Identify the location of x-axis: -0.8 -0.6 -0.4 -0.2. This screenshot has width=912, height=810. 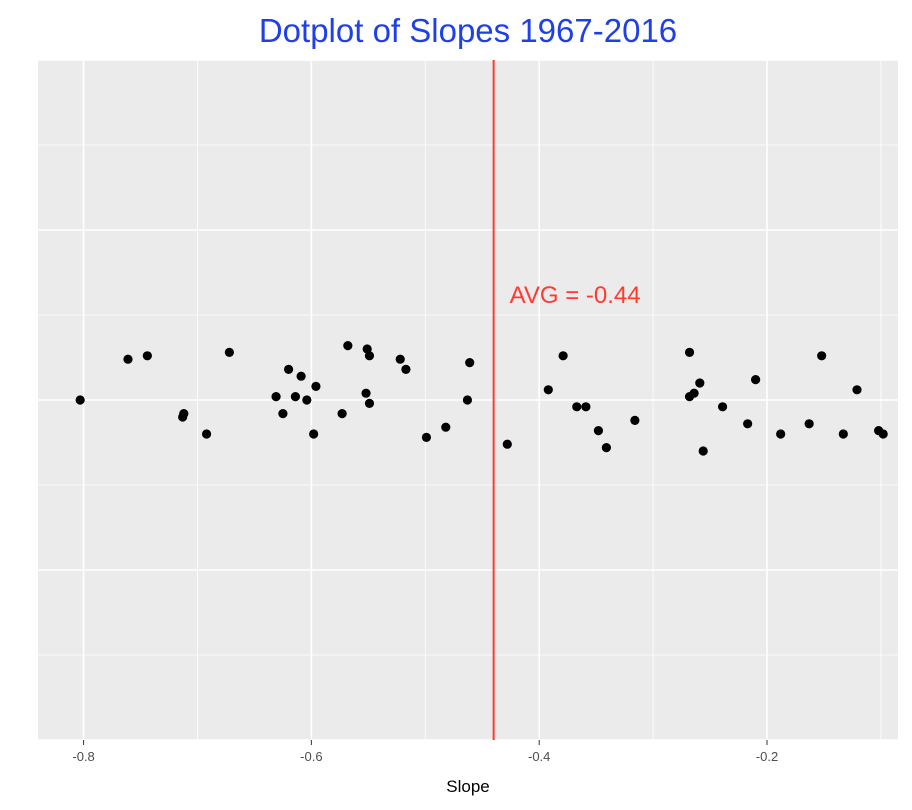
(425, 752).